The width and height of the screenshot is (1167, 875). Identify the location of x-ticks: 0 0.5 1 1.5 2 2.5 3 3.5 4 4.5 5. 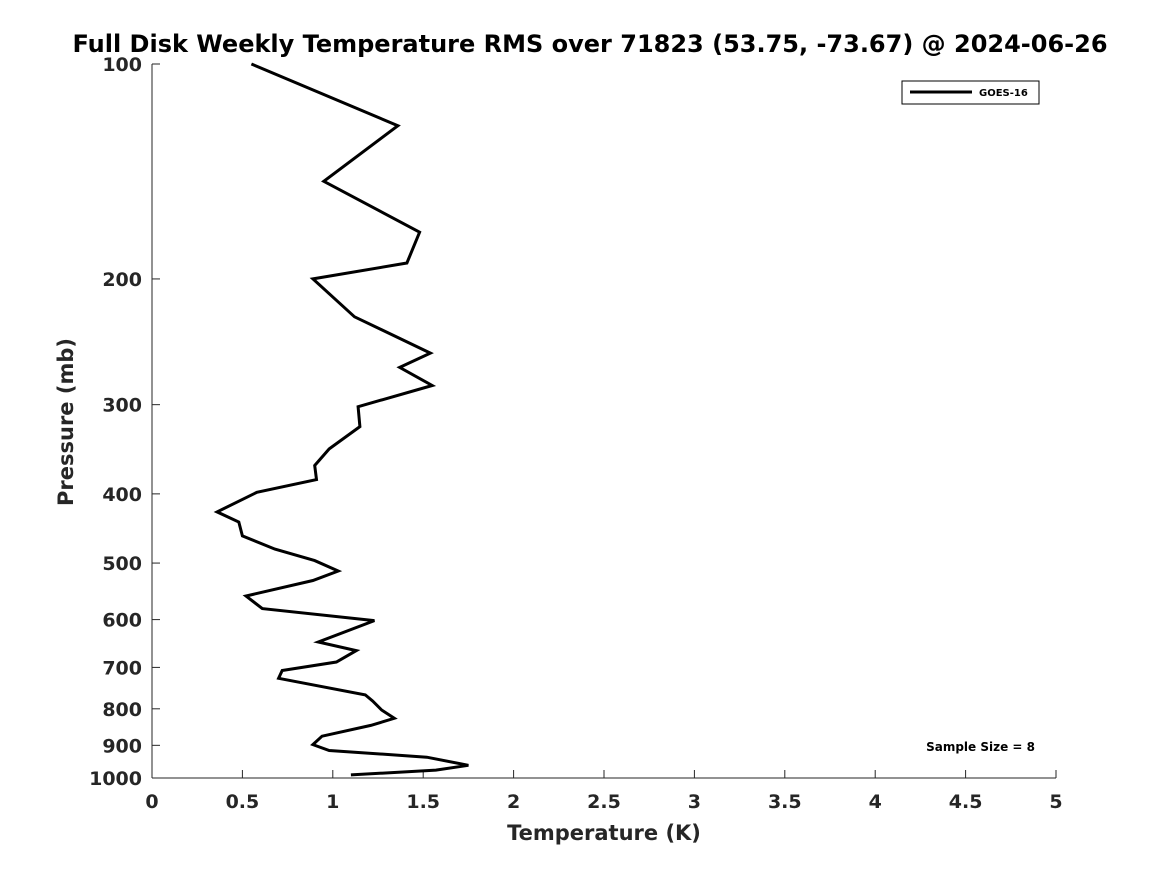
(604, 791).